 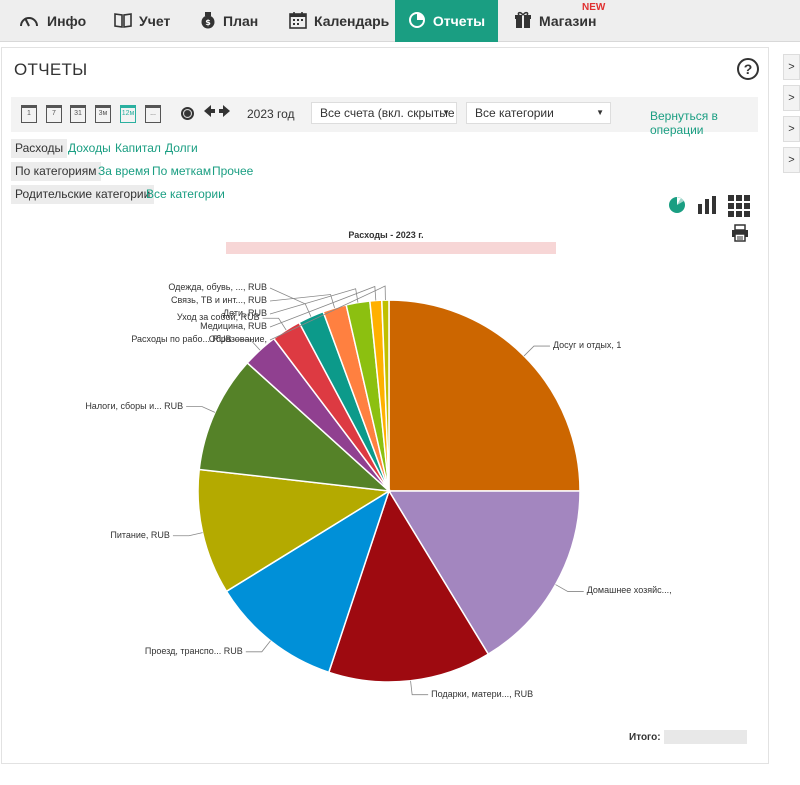 What do you see at coordinates (218, 300) in the screenshot?
I see `pie-slice-label: Связь, ТВ и инт..., RUB` at bounding box center [218, 300].